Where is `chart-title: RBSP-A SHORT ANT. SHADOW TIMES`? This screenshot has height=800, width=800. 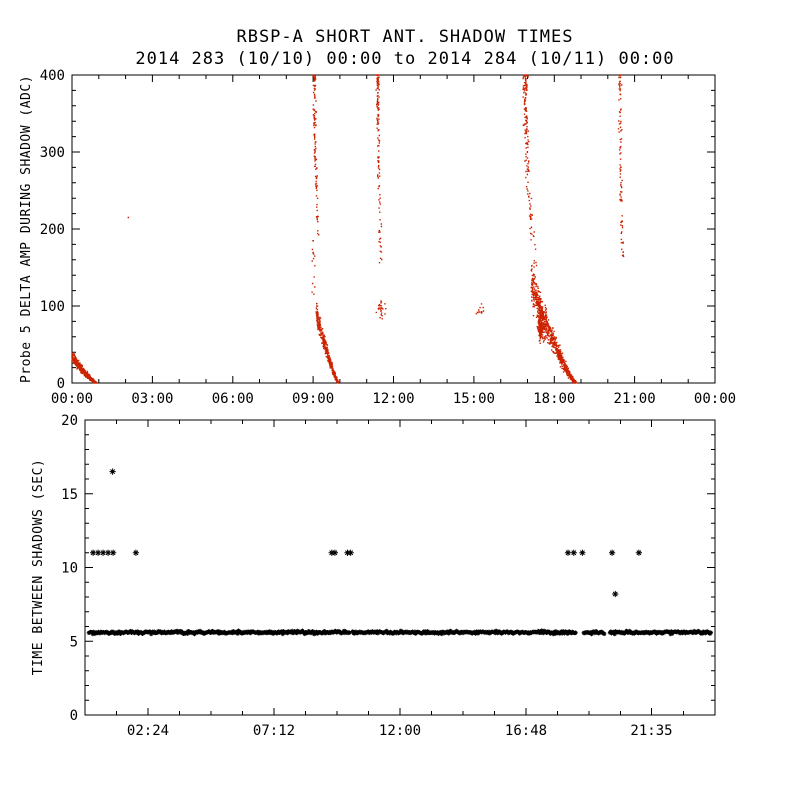 chart-title: RBSP-A SHORT ANT. SHADOW TIMES is located at coordinates (404, 37).